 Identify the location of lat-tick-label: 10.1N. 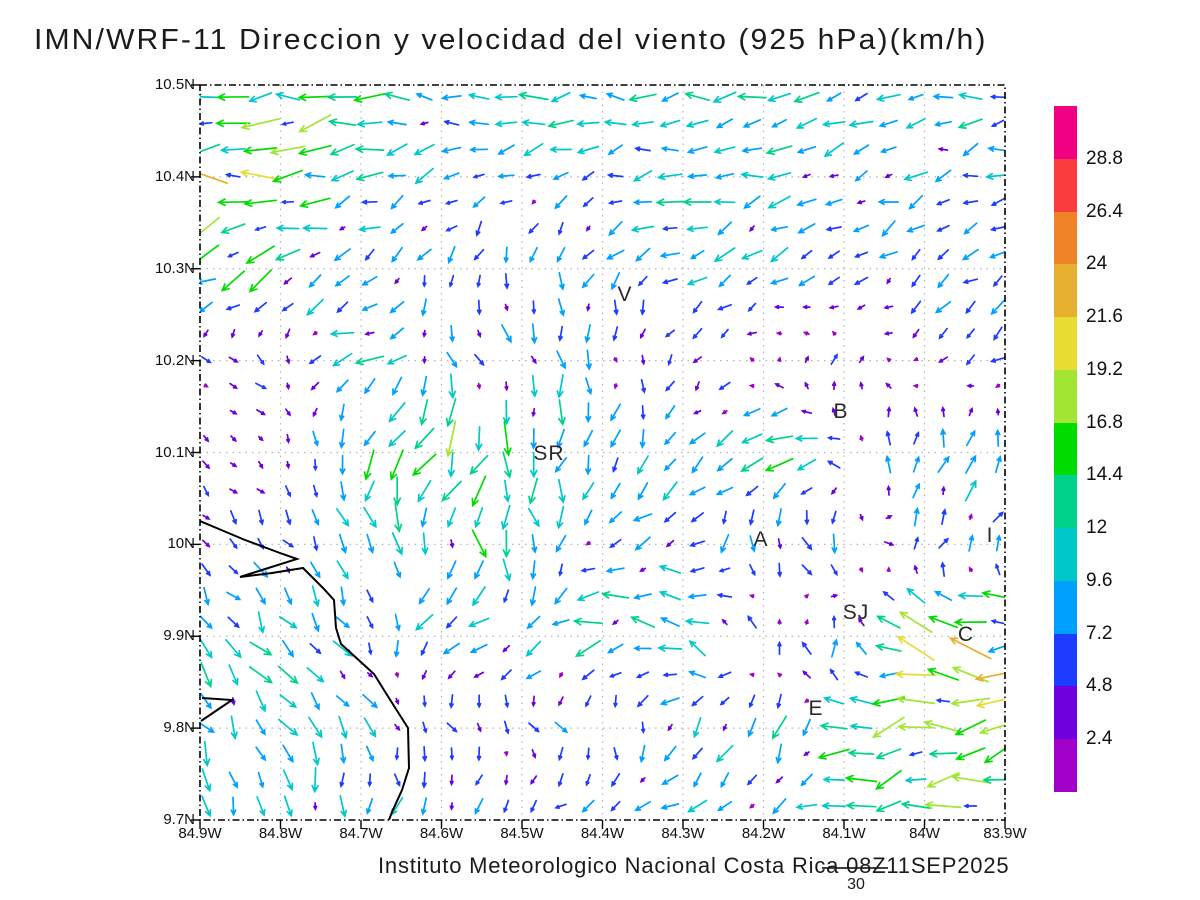
(174, 452).